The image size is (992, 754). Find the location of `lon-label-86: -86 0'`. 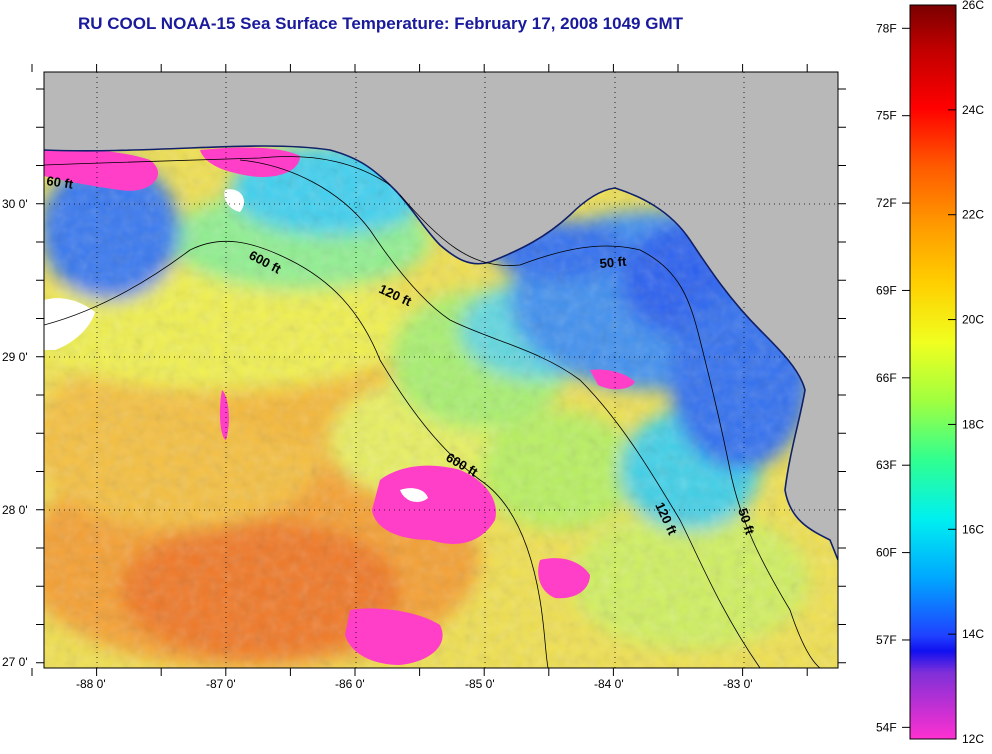

lon-label-86: -86 0' is located at coordinates (350, 684).